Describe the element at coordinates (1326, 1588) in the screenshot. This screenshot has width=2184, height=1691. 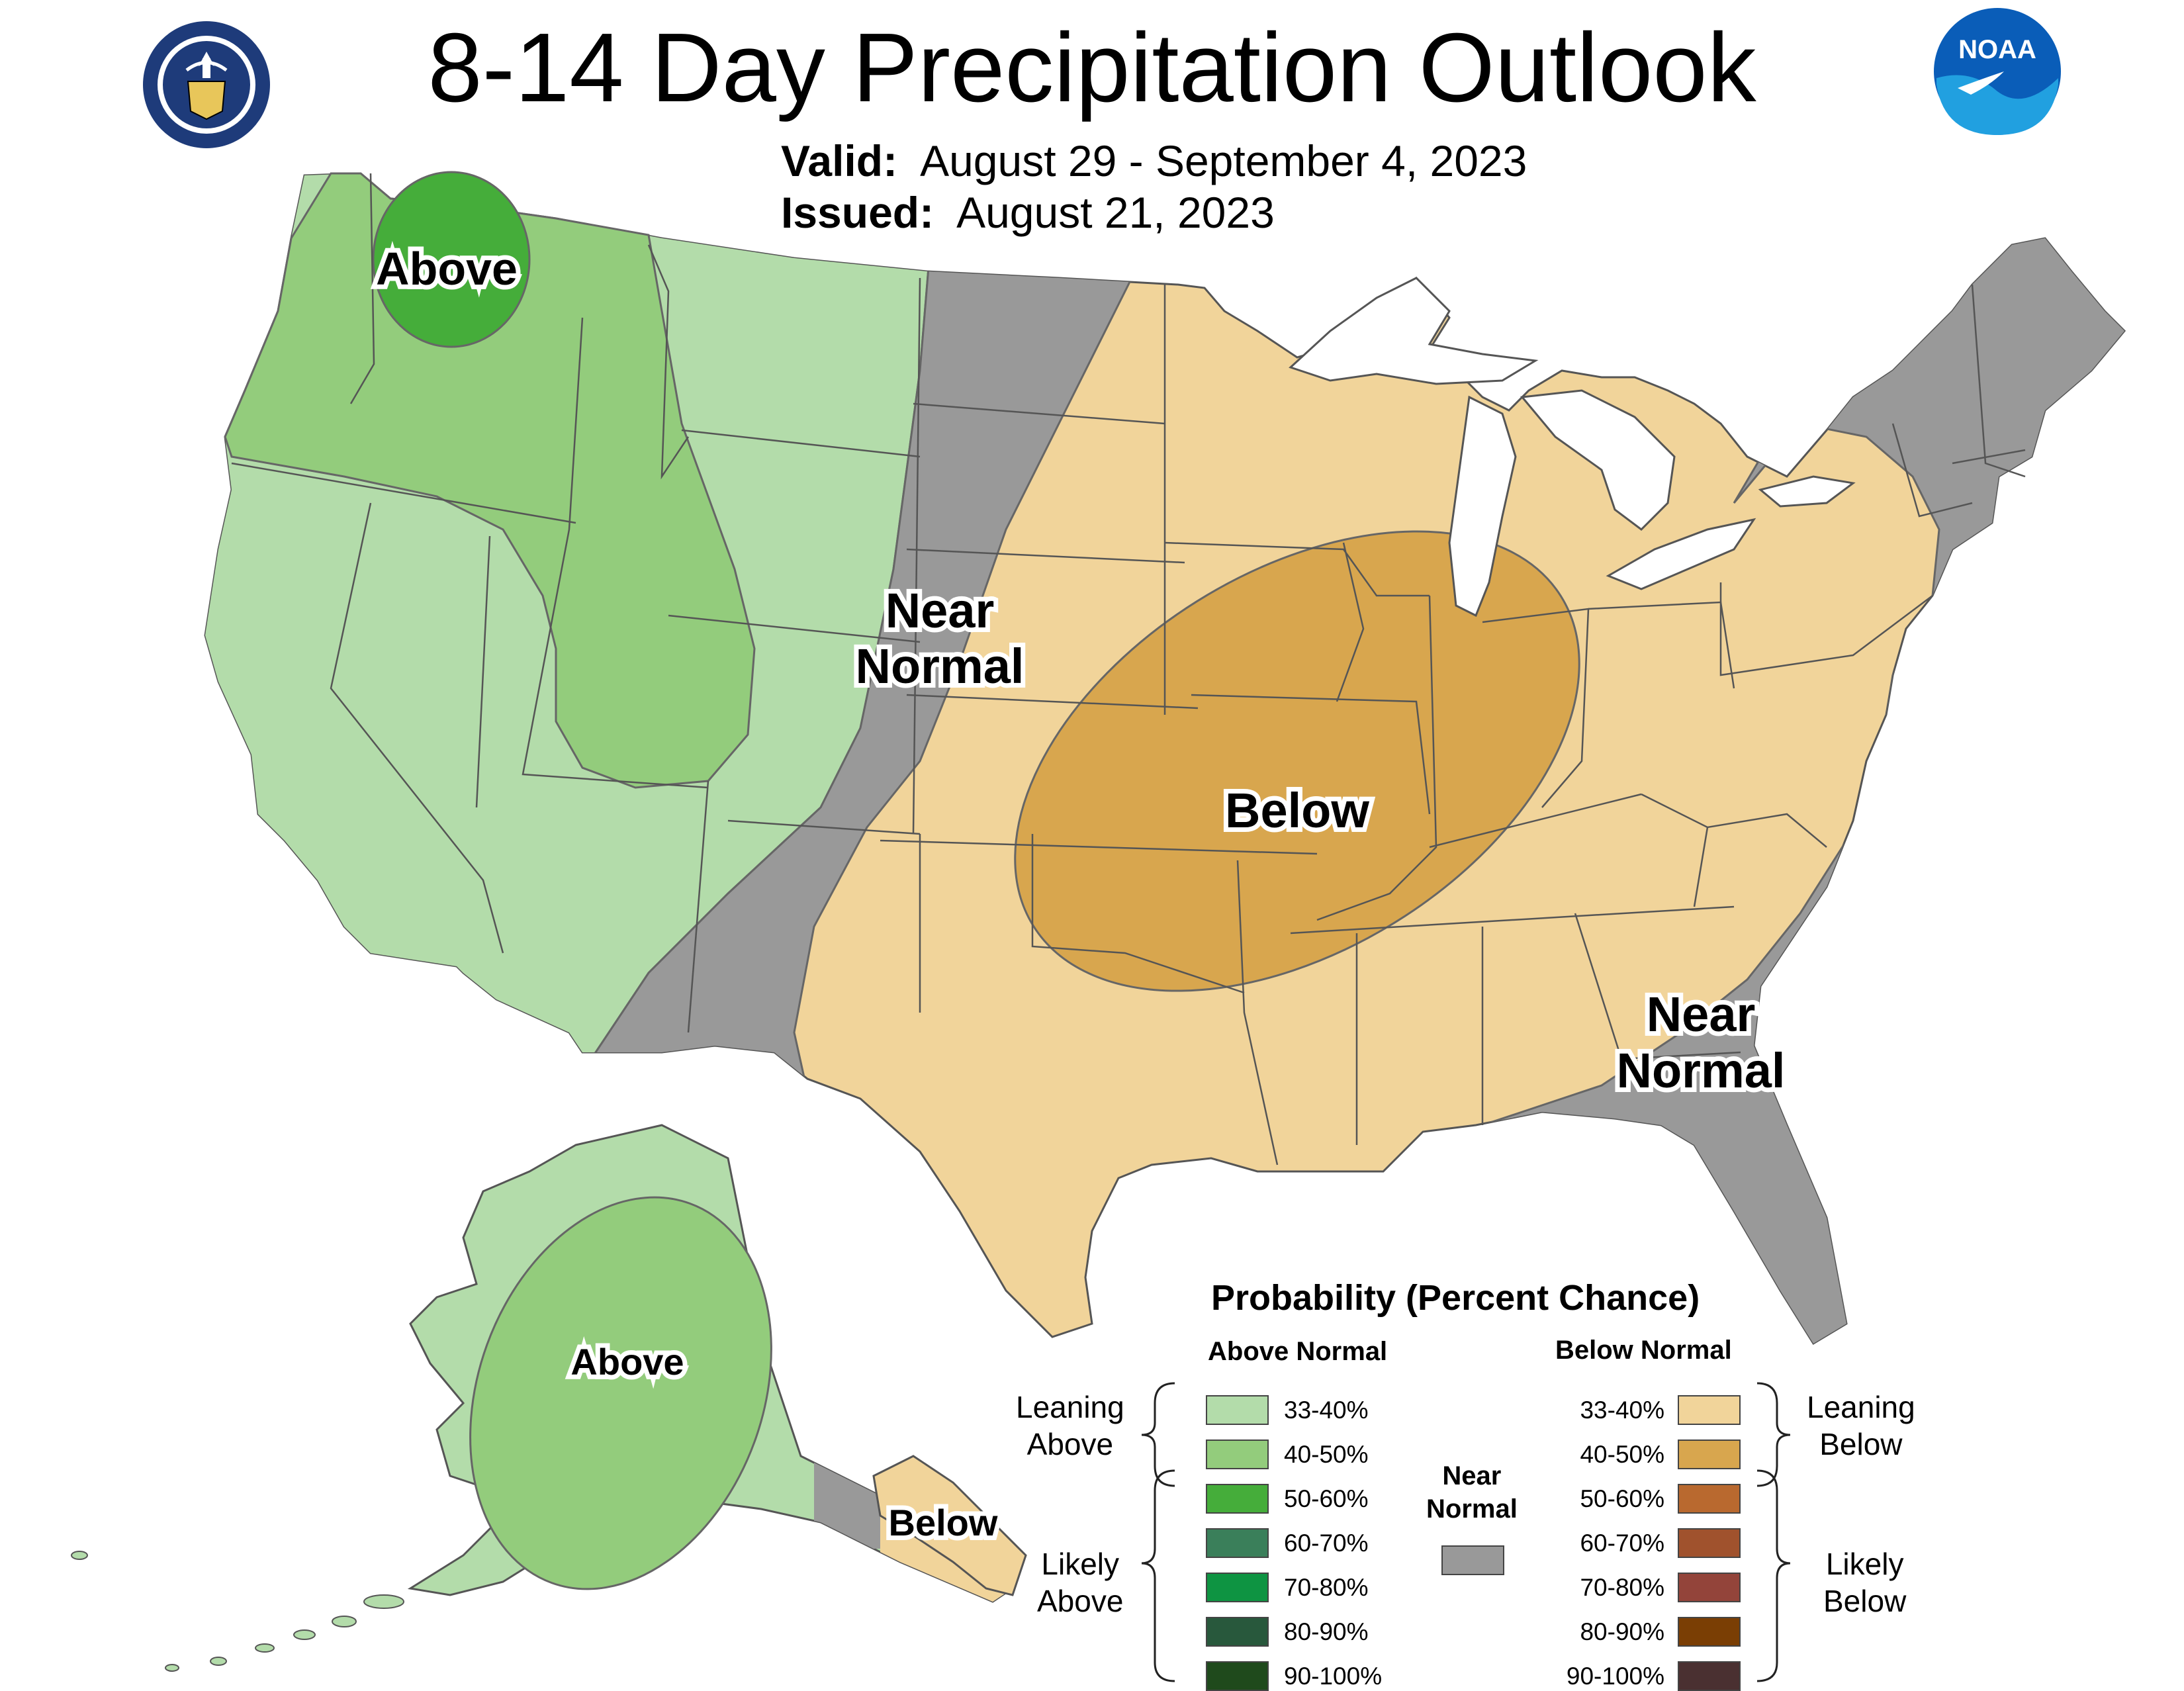
I see `legend-above-range-label: 70-80%` at that location.